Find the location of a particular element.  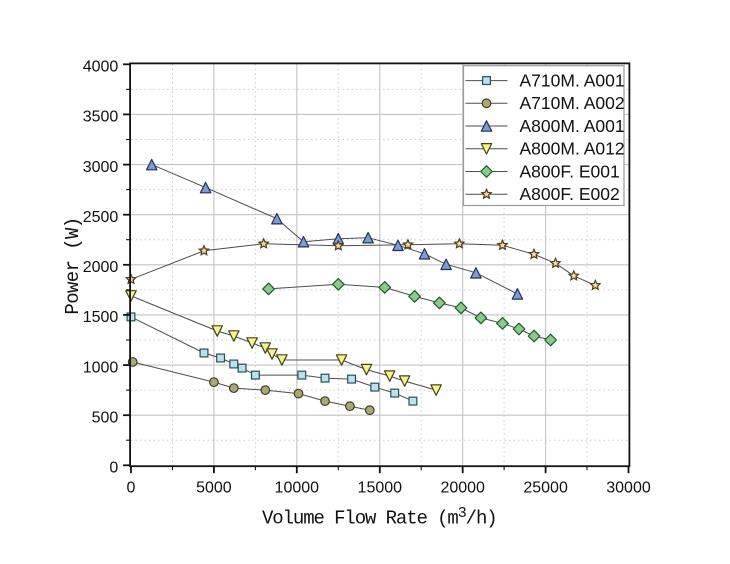

svg-text: A800F. E001 is located at coordinates (570, 171).